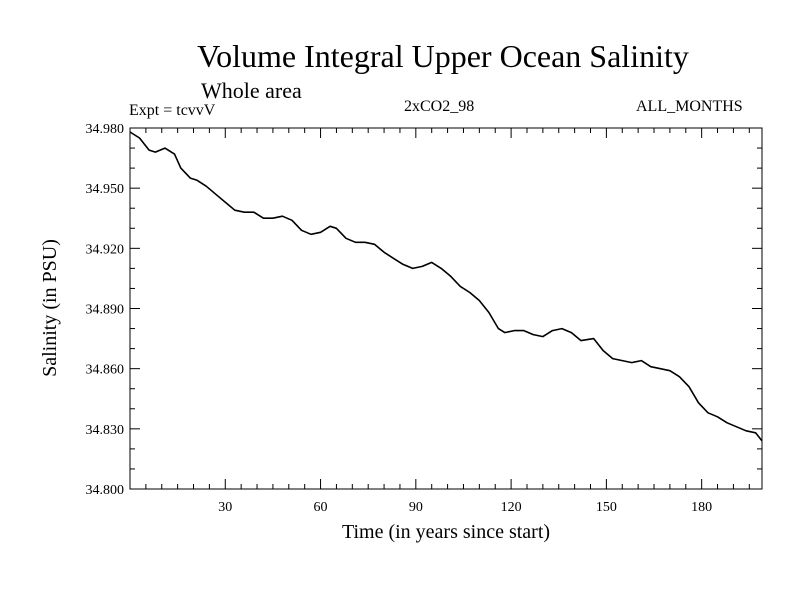 This screenshot has width=800, height=600. What do you see at coordinates (321, 507) in the screenshot?
I see `x-tick-label: 60` at bounding box center [321, 507].